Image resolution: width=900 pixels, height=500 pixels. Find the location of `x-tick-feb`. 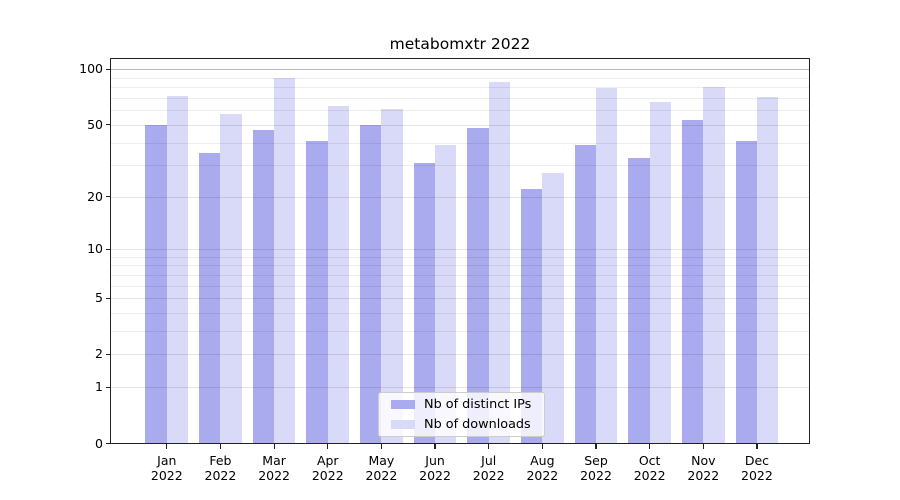

x-tick-feb is located at coordinates (220, 446).